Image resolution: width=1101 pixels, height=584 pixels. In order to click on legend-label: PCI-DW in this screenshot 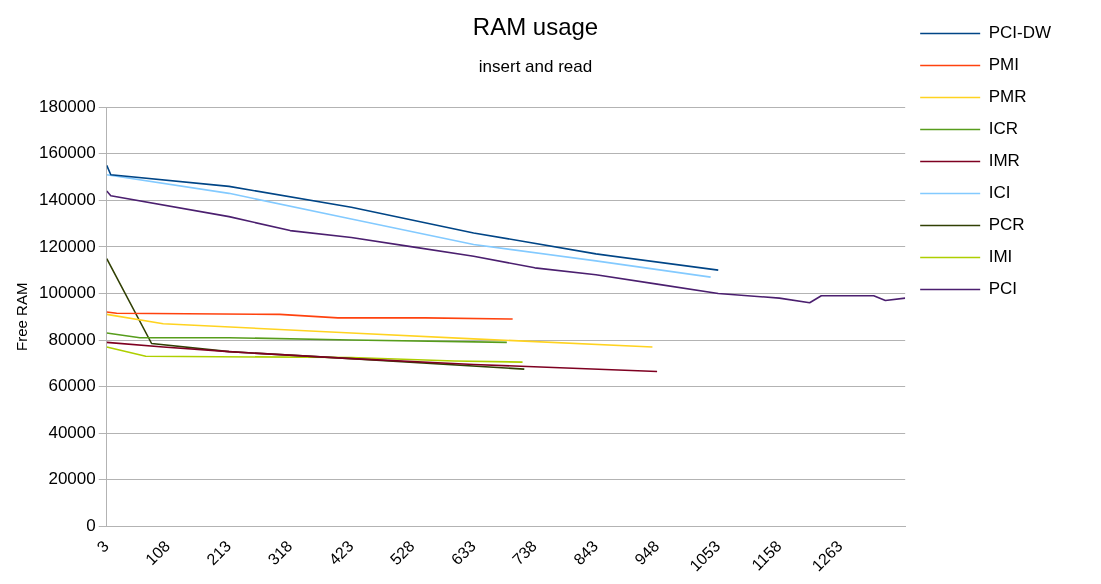, I will do `click(1020, 33)`.